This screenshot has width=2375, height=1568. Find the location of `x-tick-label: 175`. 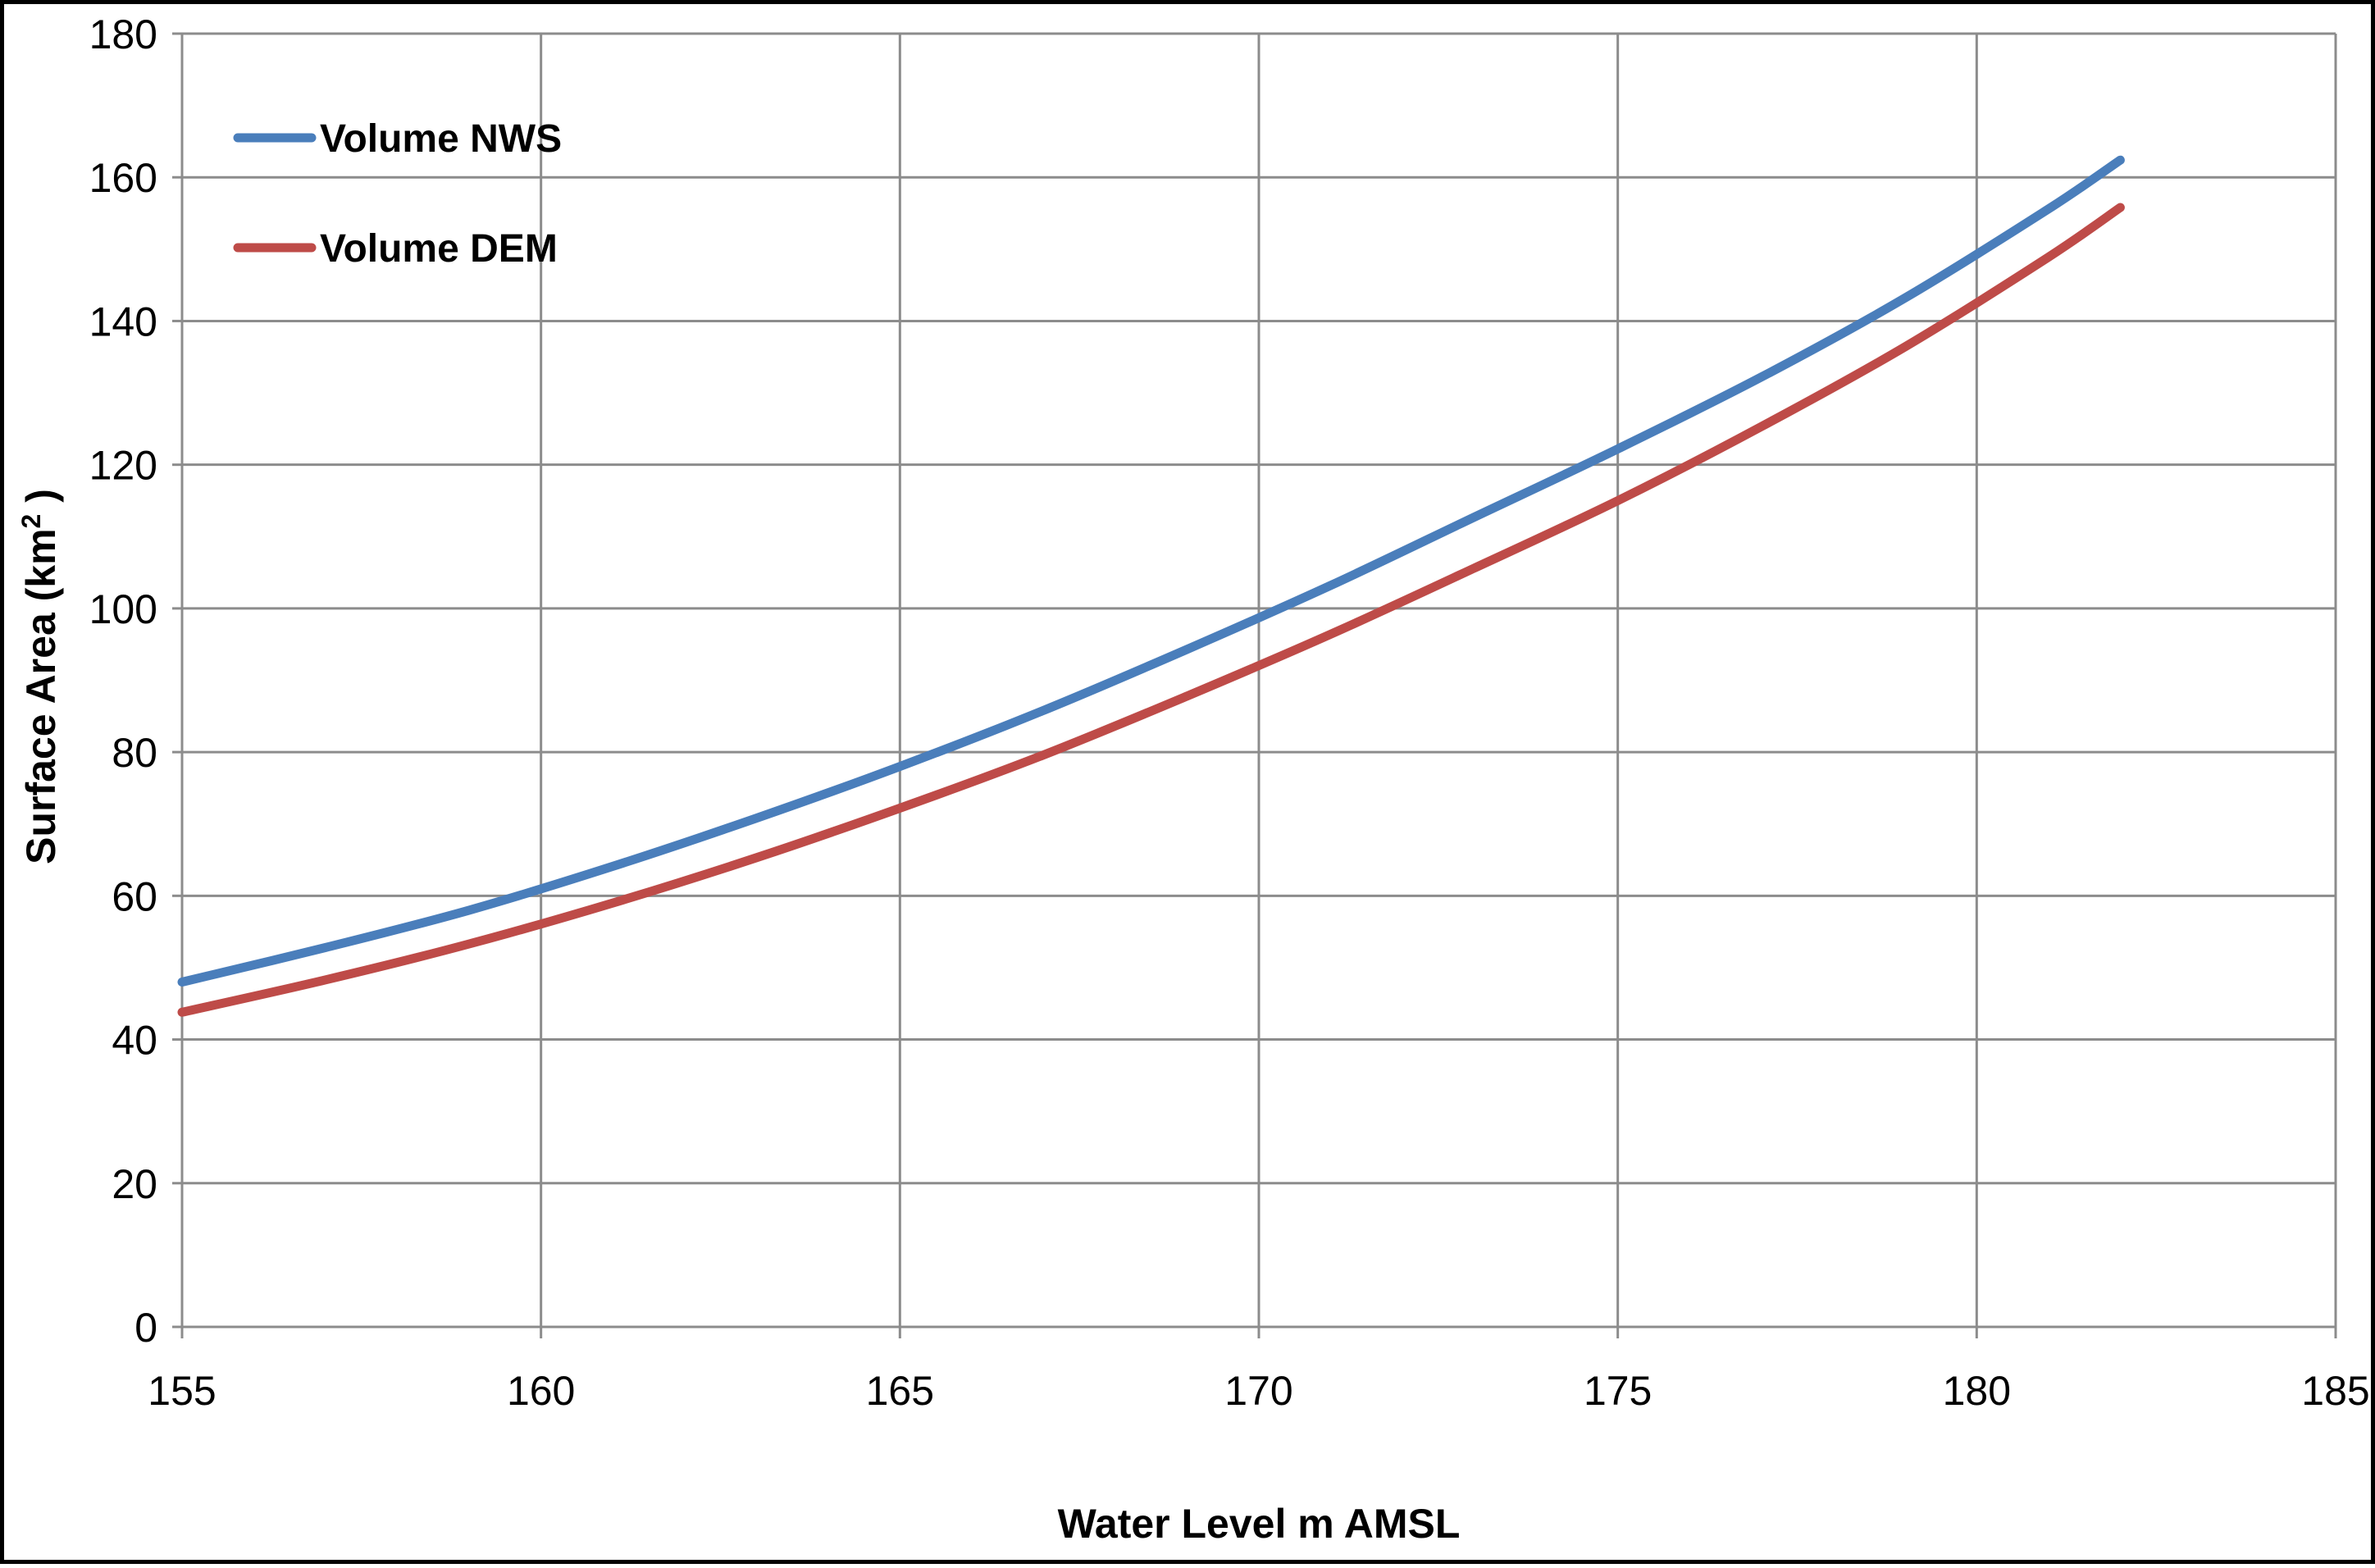

x-tick-label: 175 is located at coordinates (1618, 1391).